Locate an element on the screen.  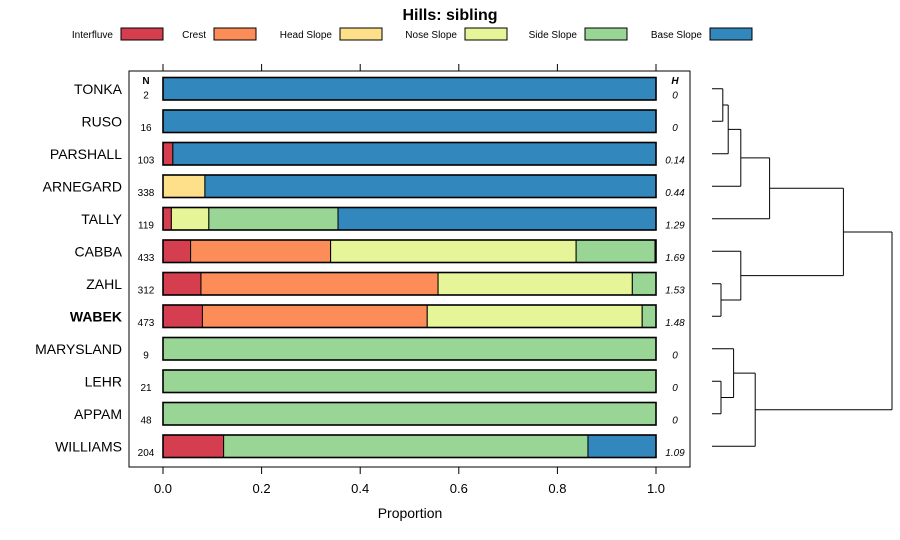
row-label: TONKA is located at coordinates (98, 89).